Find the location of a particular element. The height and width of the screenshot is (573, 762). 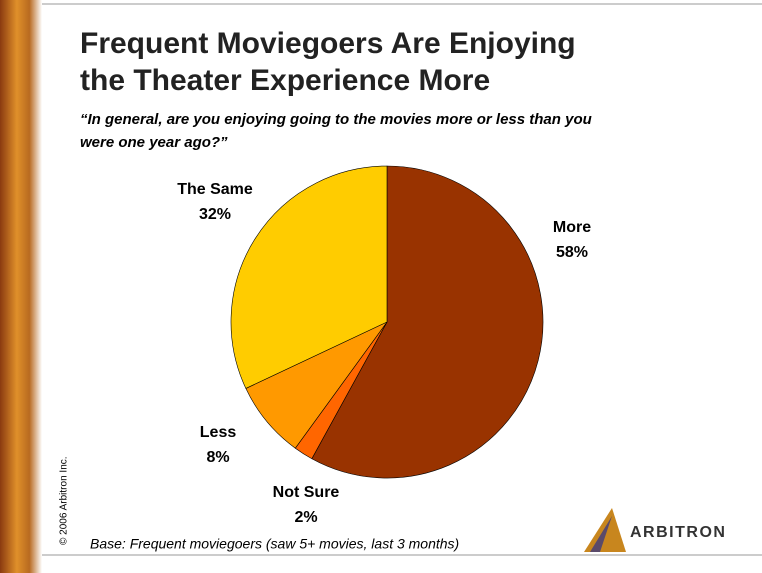

slice-value: 8% is located at coordinates (217, 457).